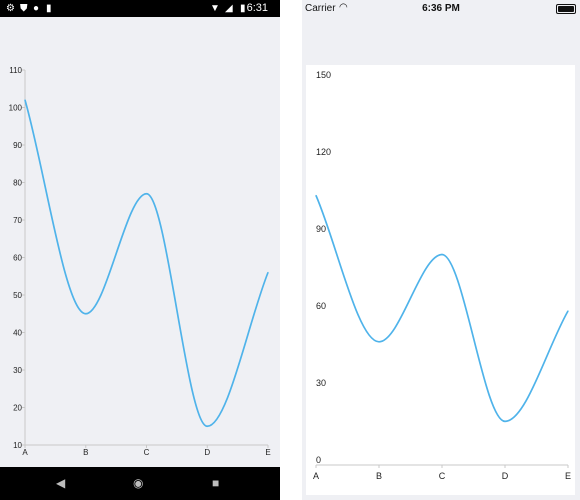 The image size is (580, 500). What do you see at coordinates (243, 8) in the screenshot?
I see `battery-icon: ▮` at bounding box center [243, 8].